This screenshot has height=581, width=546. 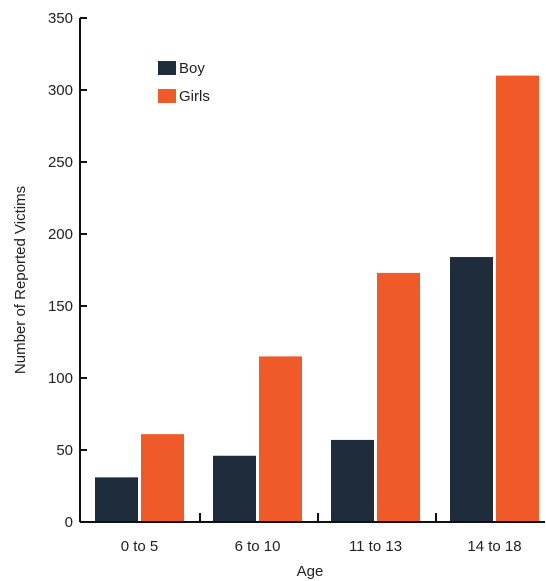 What do you see at coordinates (140, 546) in the screenshot?
I see `x-tick-label-0: 0 to 5` at bounding box center [140, 546].